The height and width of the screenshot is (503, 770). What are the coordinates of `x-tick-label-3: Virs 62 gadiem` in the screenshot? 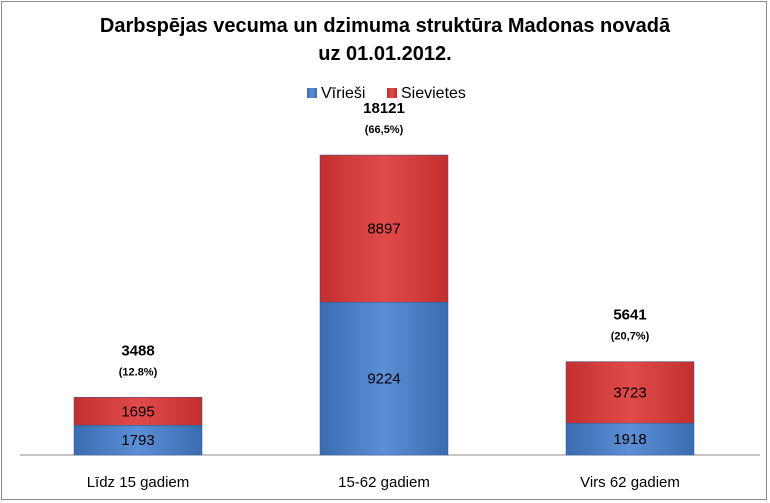 It's located at (630, 482).